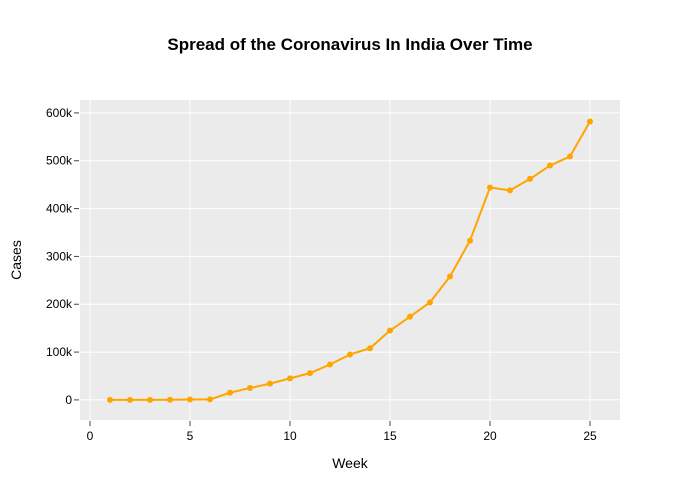 This screenshot has width=700, height=500. I want to click on y-tick-label: 100k, so click(59, 352).